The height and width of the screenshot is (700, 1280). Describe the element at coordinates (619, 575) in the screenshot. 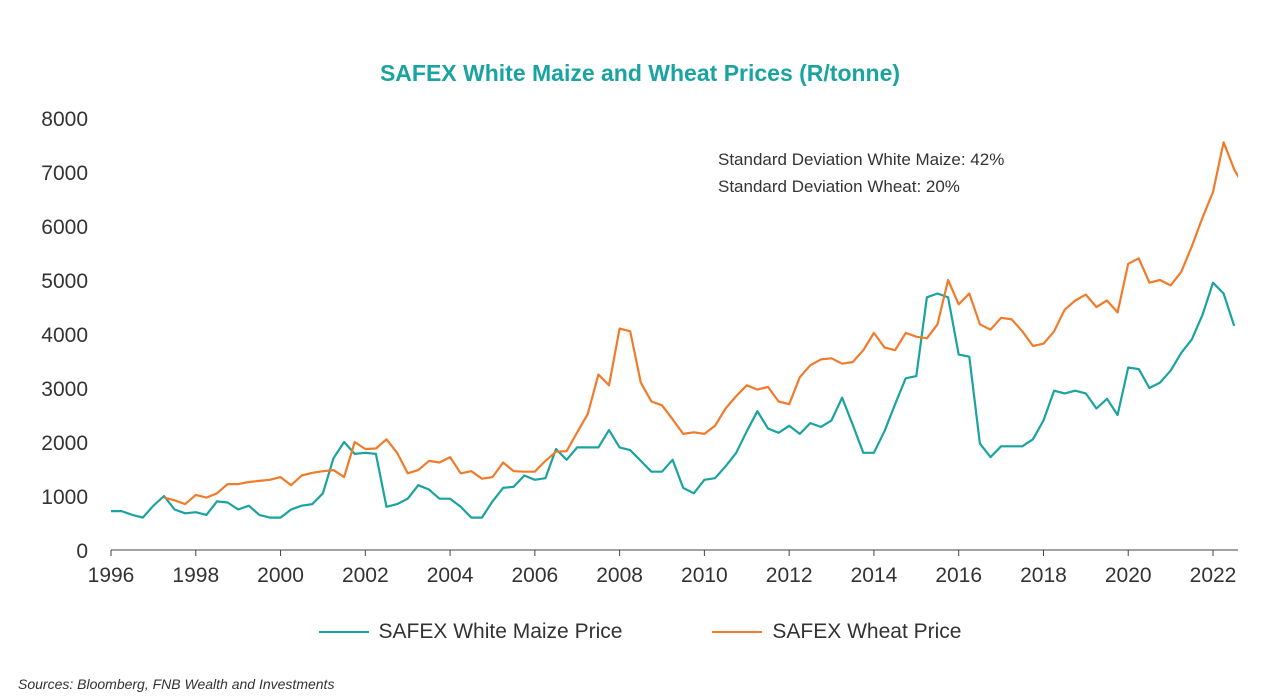

I see `x-tick-label: 2008` at that location.